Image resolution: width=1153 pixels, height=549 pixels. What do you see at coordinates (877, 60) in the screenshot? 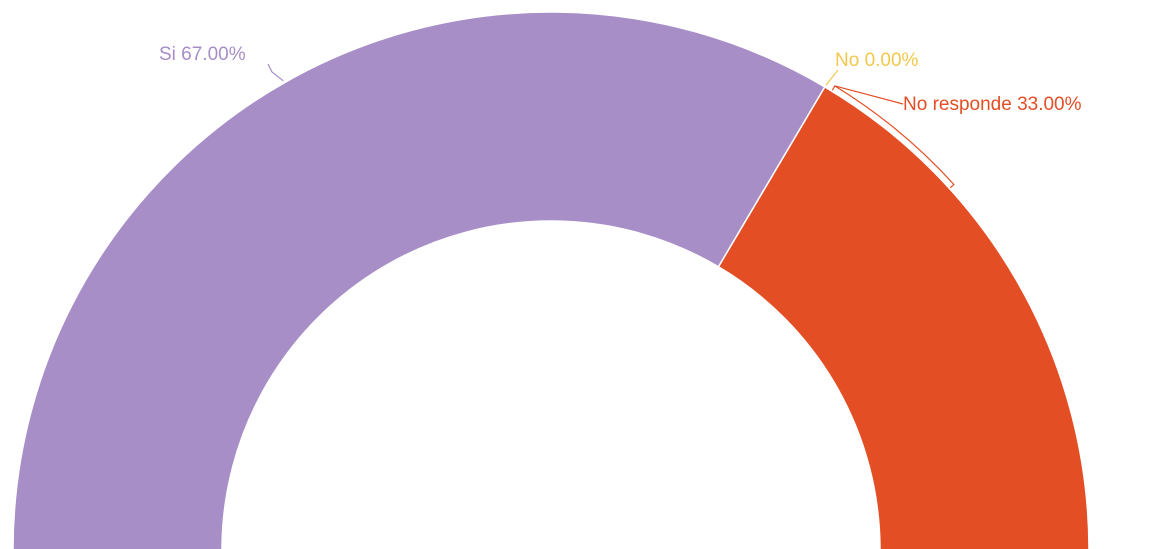
I see `label-no: No 0.00%` at bounding box center [877, 60].